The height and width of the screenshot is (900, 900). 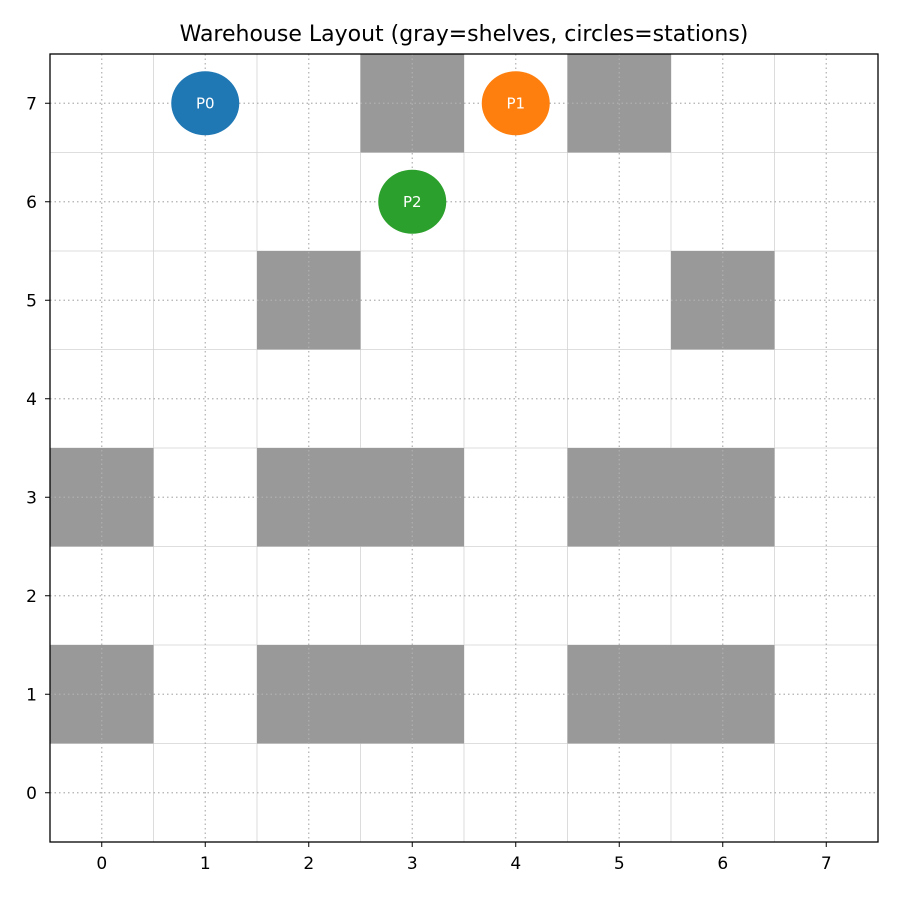 What do you see at coordinates (101, 864) in the screenshot?
I see `x-tick-label: 0` at bounding box center [101, 864].